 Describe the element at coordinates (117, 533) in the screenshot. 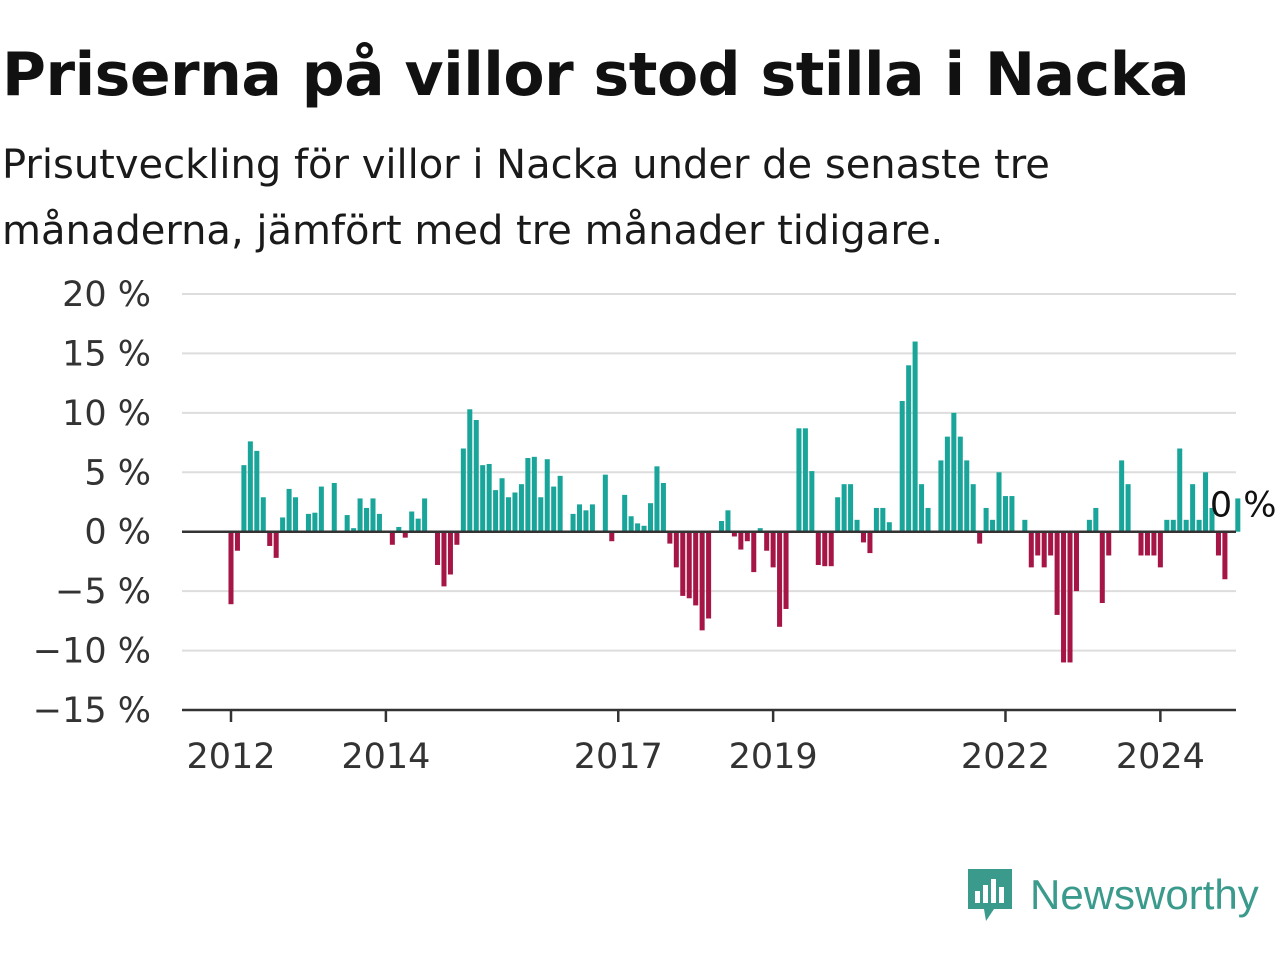

I see `y-tick-label: 0 %` at that location.